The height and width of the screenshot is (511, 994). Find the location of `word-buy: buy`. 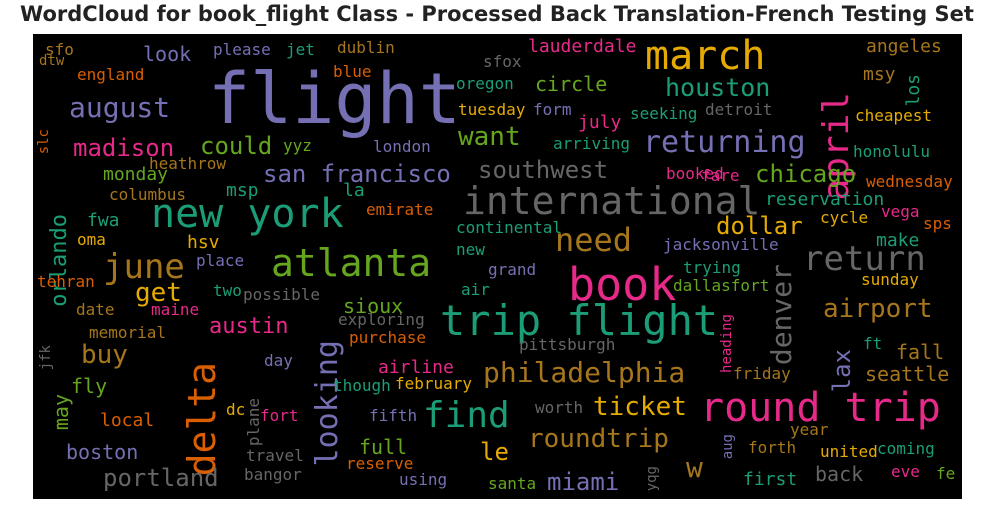

word-buy: buy is located at coordinates (104, 355).